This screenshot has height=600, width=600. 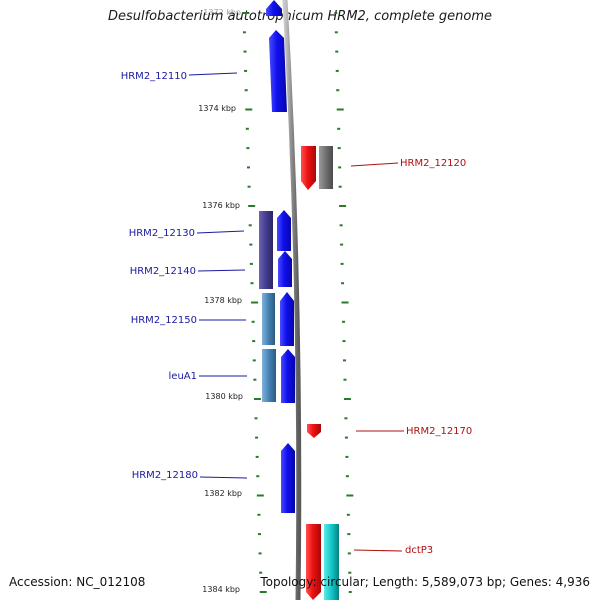 What do you see at coordinates (221, 589) in the screenshot?
I see `tick-label: 1384 kbp` at bounding box center [221, 589].